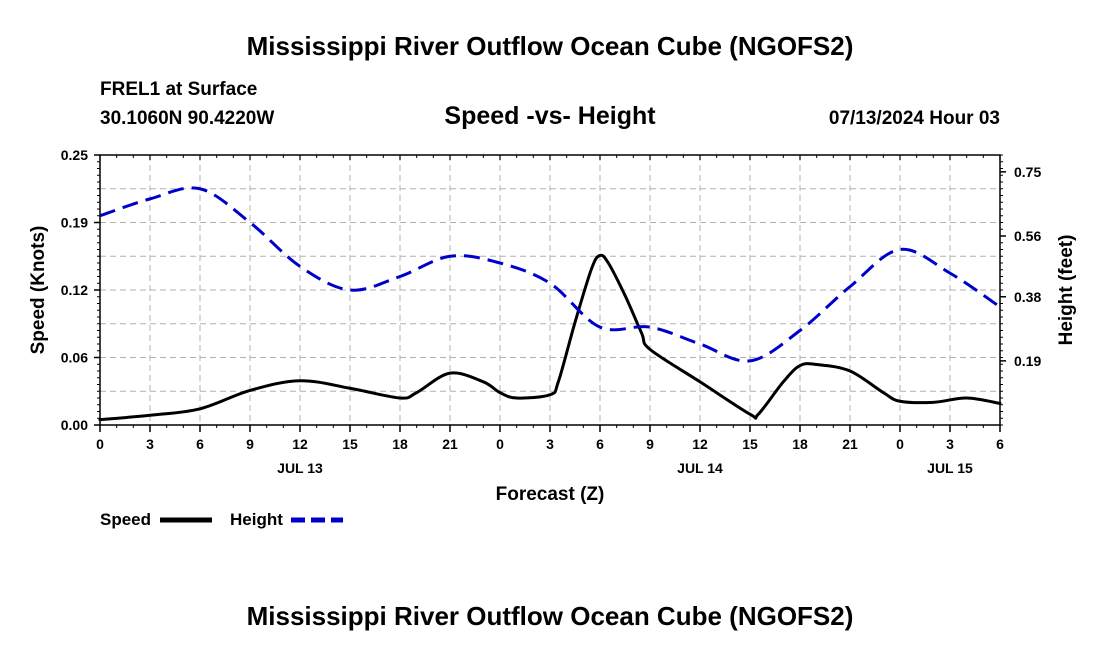 Image resolution: width=1100 pixels, height=650 pixels. What do you see at coordinates (74, 358) in the screenshot?
I see `y-tick-label: 0.06` at bounding box center [74, 358].